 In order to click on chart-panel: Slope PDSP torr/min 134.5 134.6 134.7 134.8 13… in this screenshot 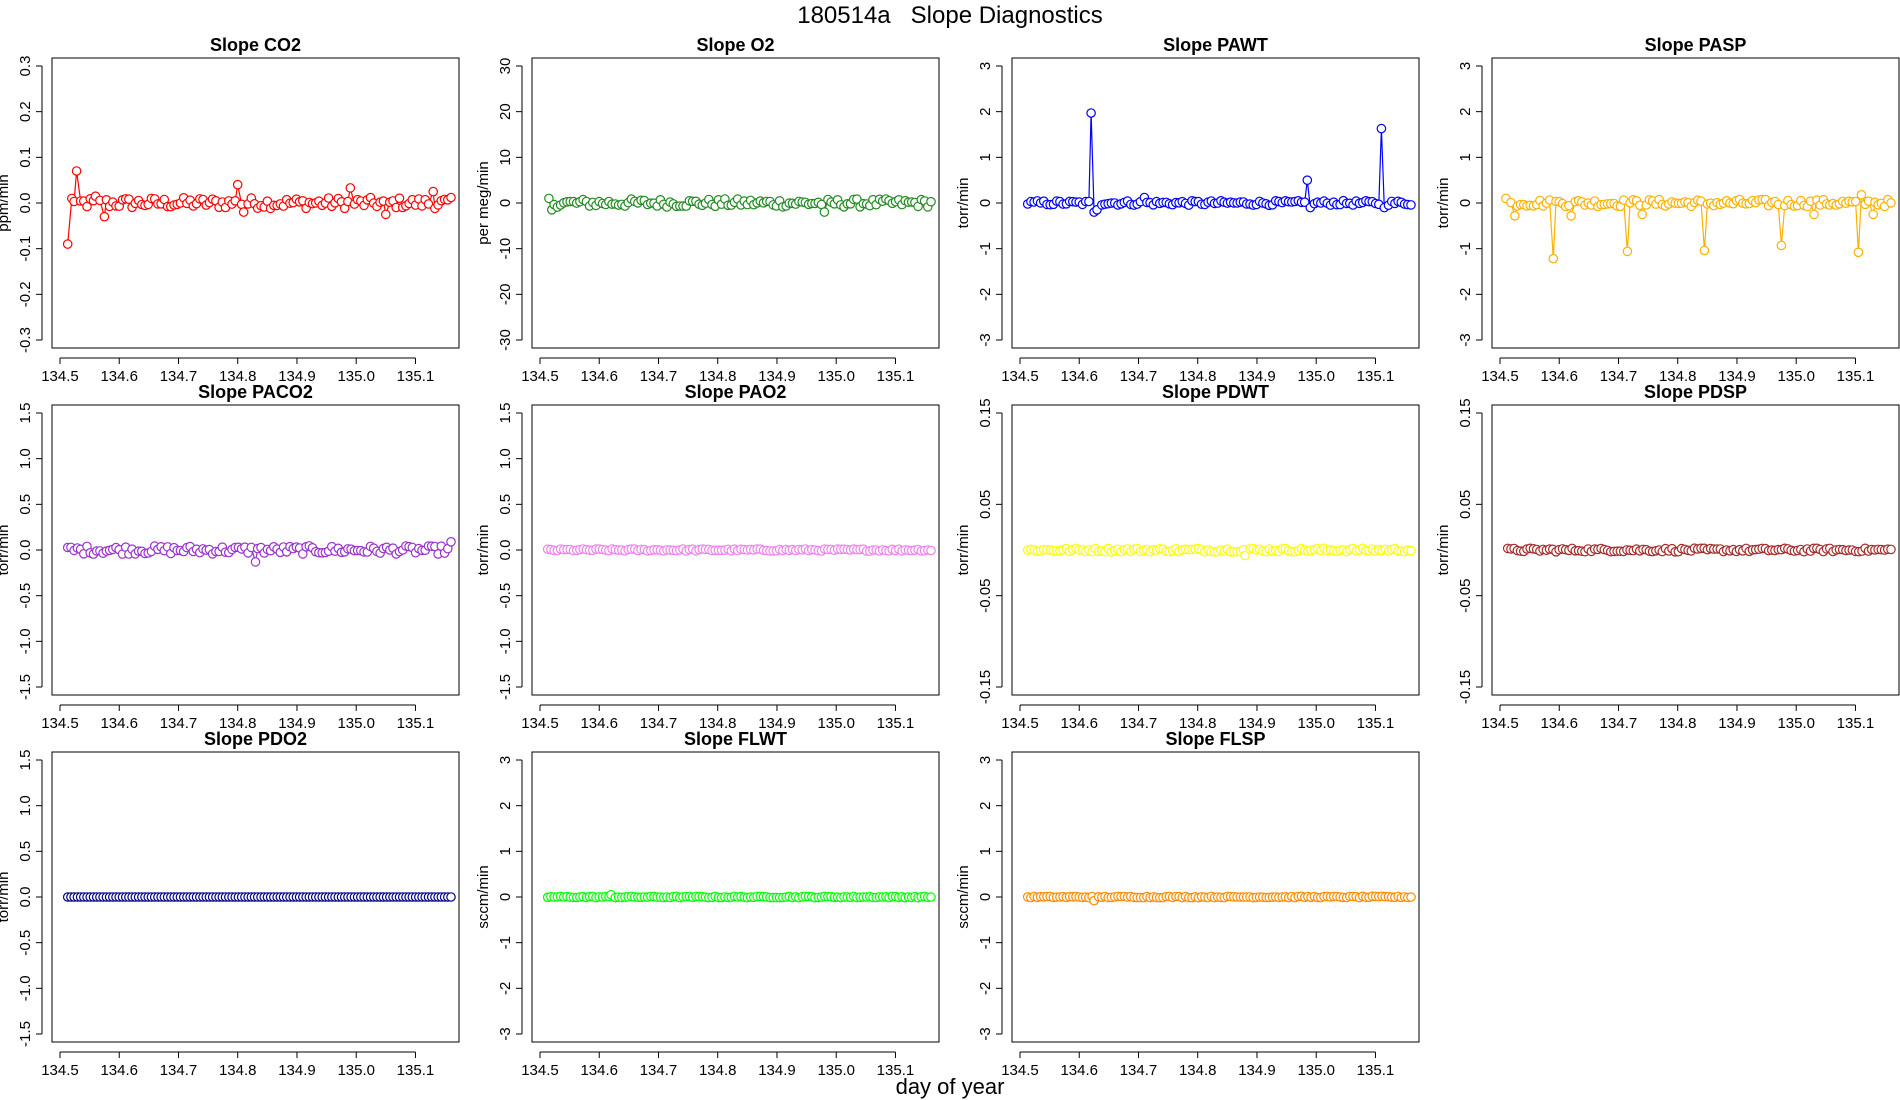, I will do `click(1667, 557)`.